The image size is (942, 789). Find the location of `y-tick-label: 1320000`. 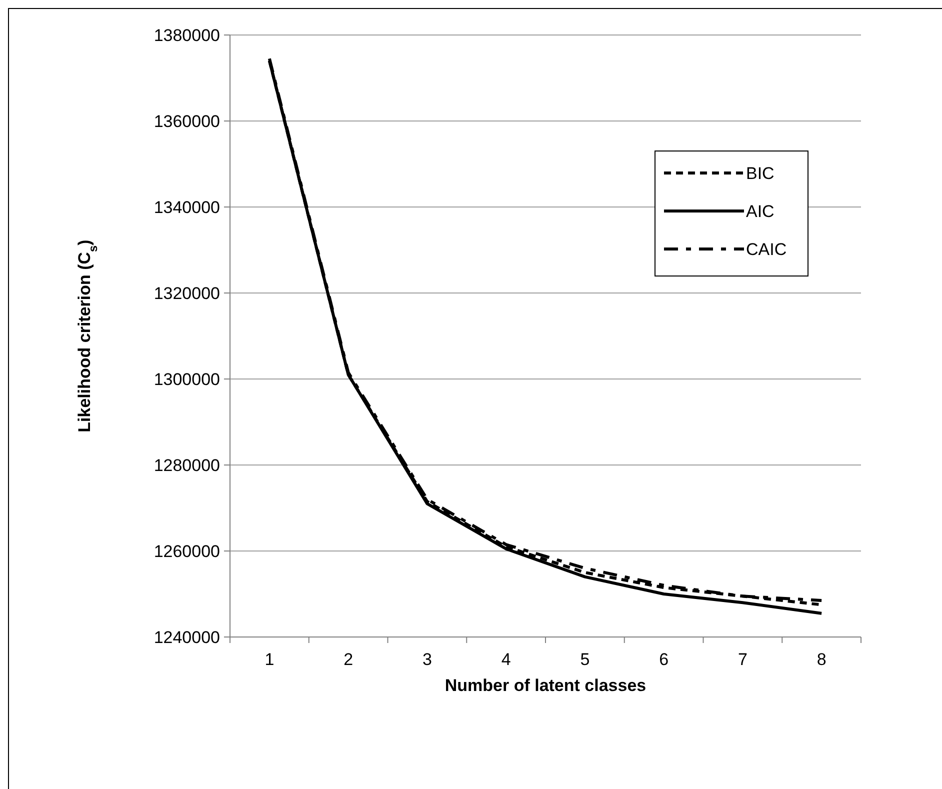

y-tick-label: 1320000 is located at coordinates (187, 293).